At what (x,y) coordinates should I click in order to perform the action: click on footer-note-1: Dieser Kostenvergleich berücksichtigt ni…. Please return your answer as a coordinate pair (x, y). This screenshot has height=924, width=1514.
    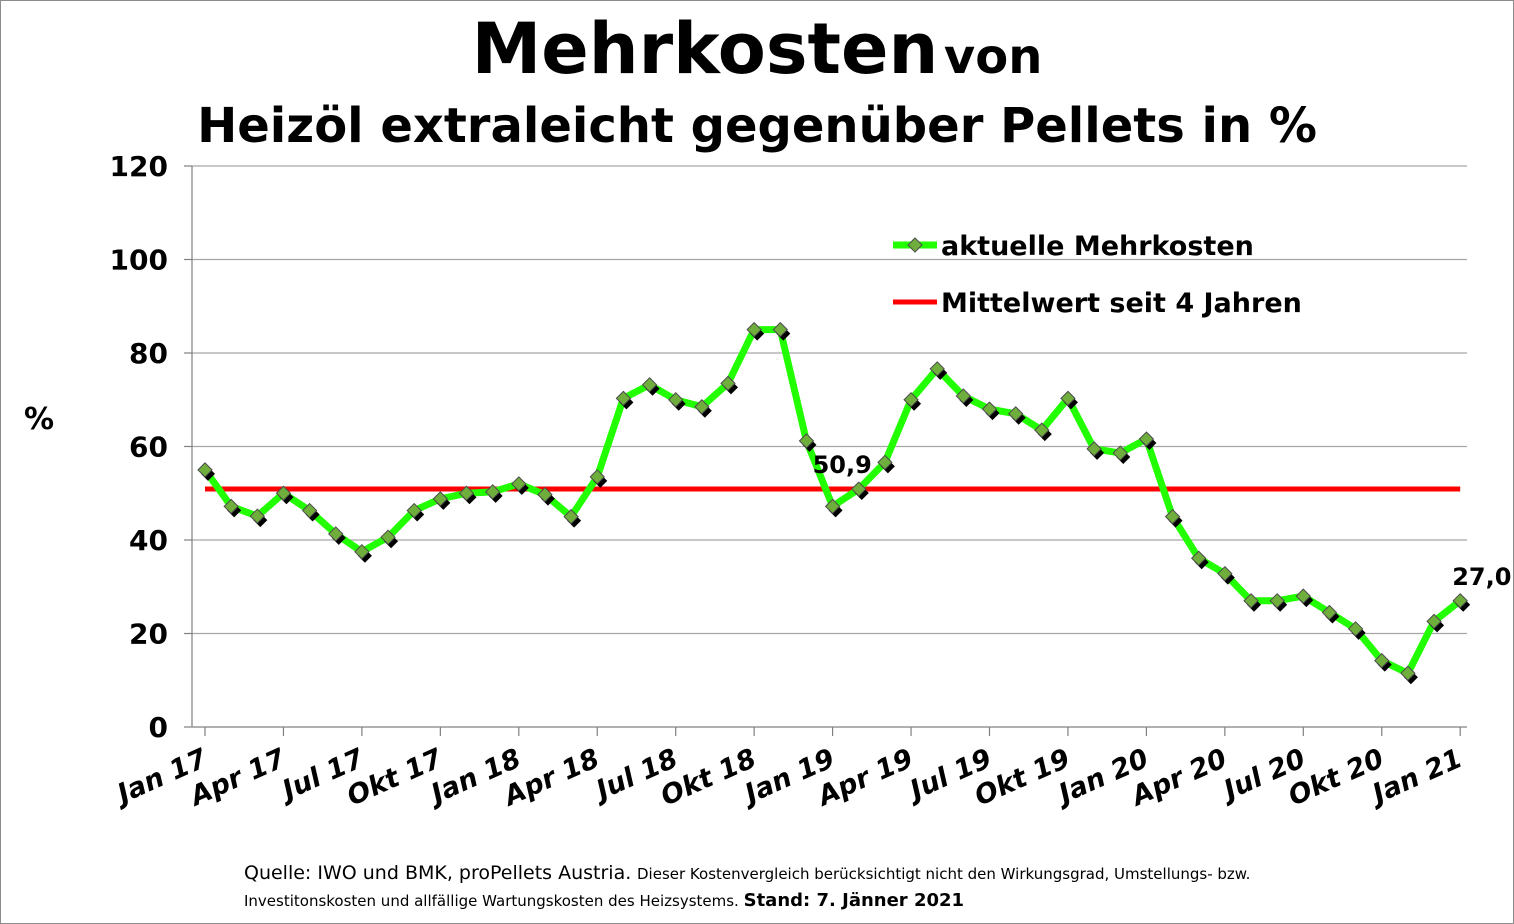
    Looking at the image, I should click on (944, 874).